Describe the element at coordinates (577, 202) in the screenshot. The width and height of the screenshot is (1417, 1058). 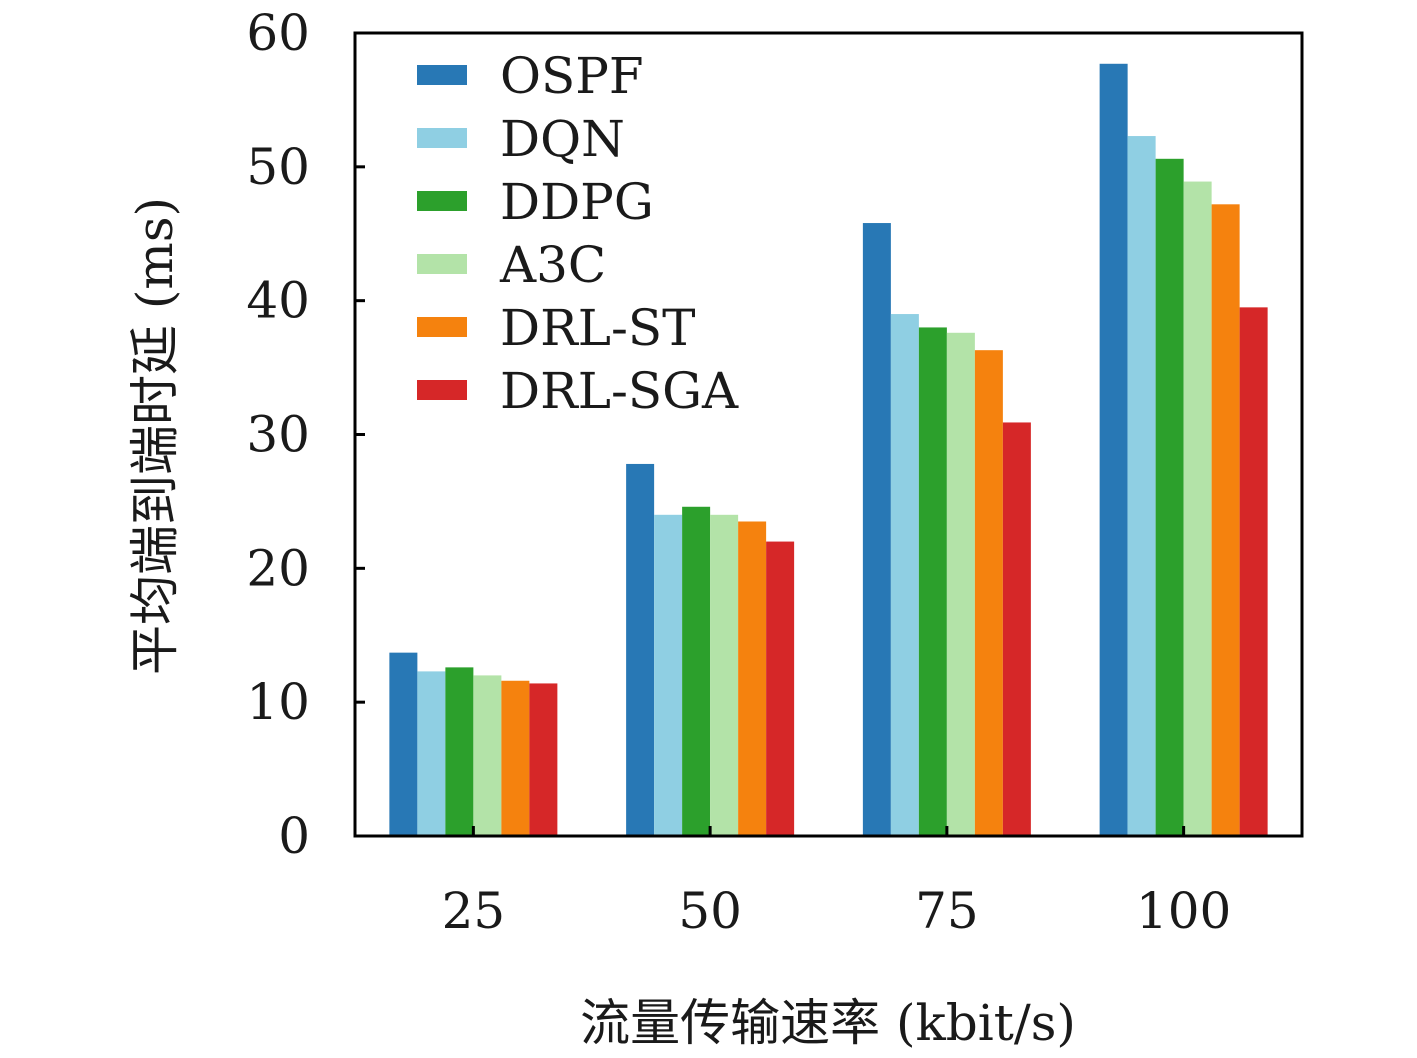
I see `legend-label-ddpg: DDPG` at that location.